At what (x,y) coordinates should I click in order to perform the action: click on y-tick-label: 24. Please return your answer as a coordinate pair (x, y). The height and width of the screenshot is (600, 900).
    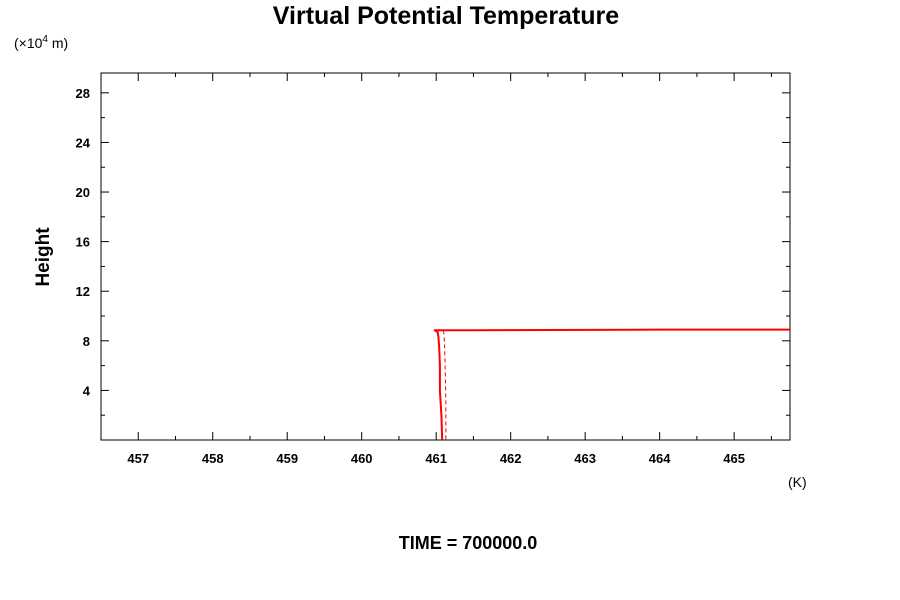
    Looking at the image, I should click on (83, 142).